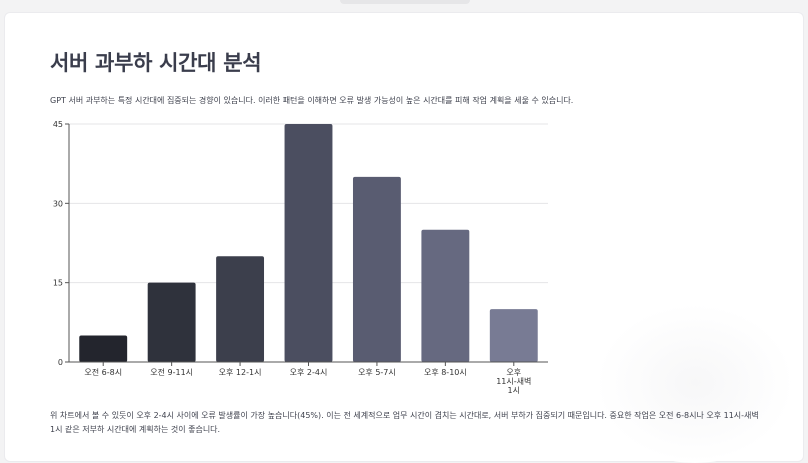 The width and height of the screenshot is (808, 463). Describe the element at coordinates (60, 362) in the screenshot. I see `y-tick-label: 0` at that location.